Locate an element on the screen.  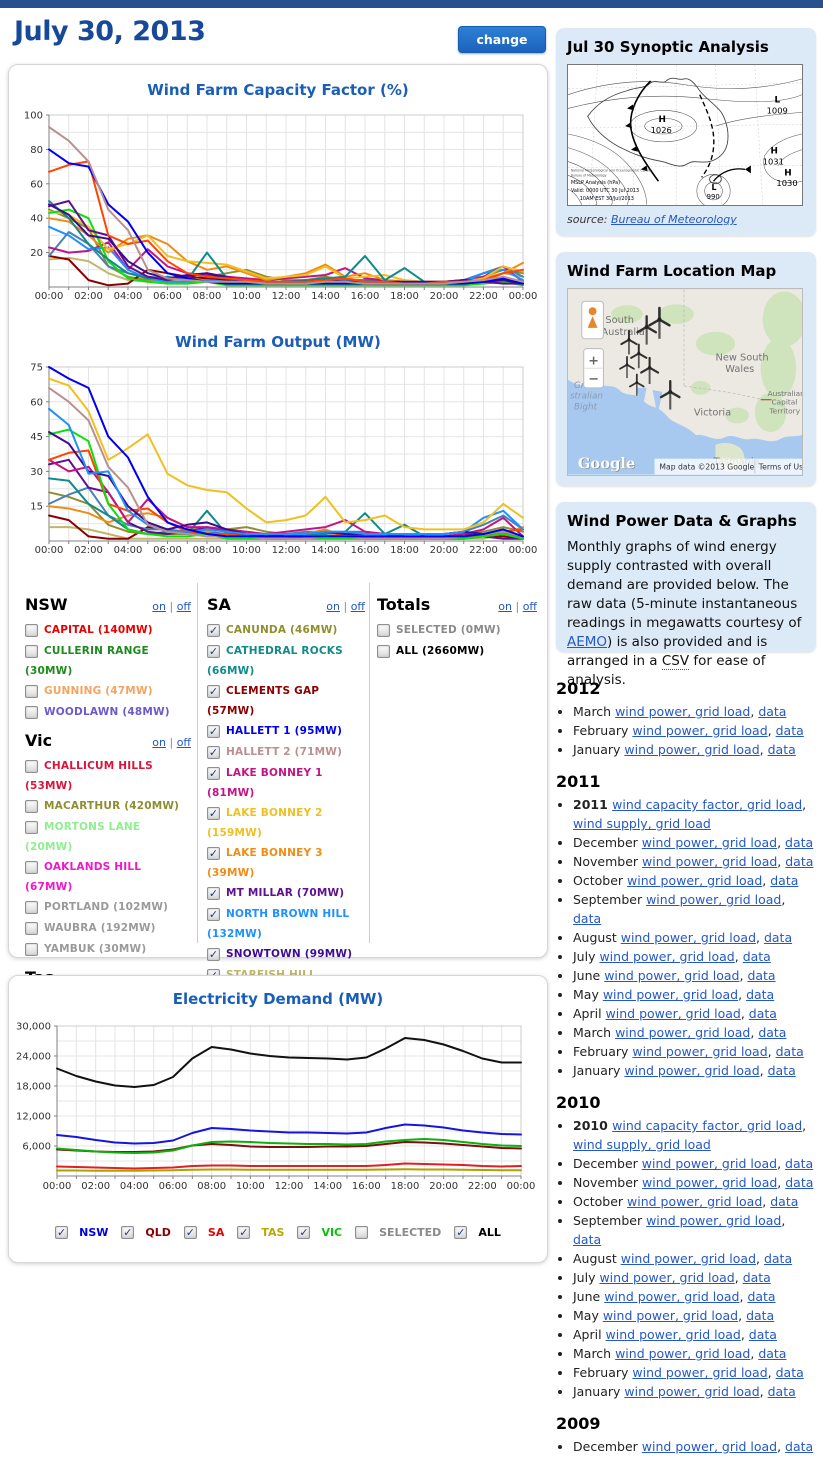
change-date-button: change date is located at coordinates (502, 49).